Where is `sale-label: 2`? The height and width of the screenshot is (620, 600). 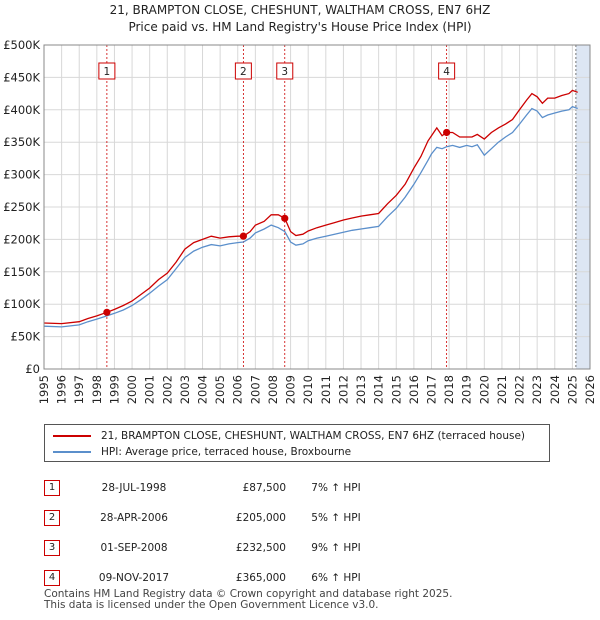
sale-label: 2 is located at coordinates (243, 72).